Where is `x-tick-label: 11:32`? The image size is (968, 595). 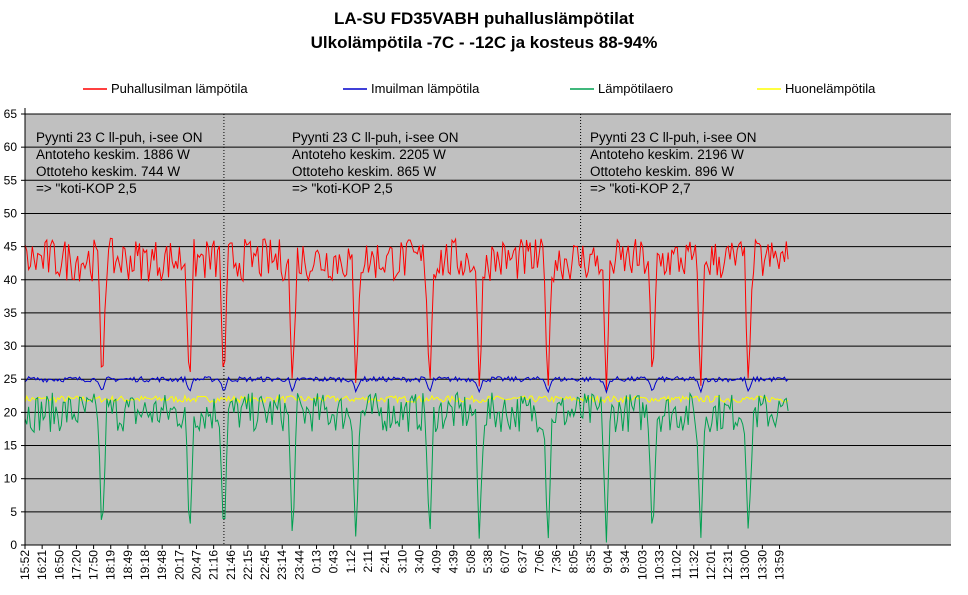
x-tick-label: 11:32 is located at coordinates (694, 564).